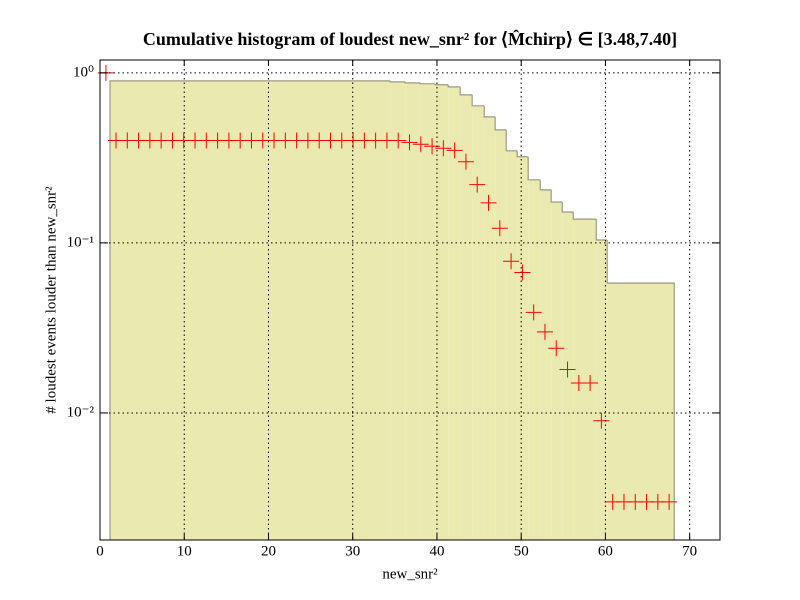  Describe the element at coordinates (83, 72) in the screenshot. I see `y-tick-label: 10⁰` at that location.